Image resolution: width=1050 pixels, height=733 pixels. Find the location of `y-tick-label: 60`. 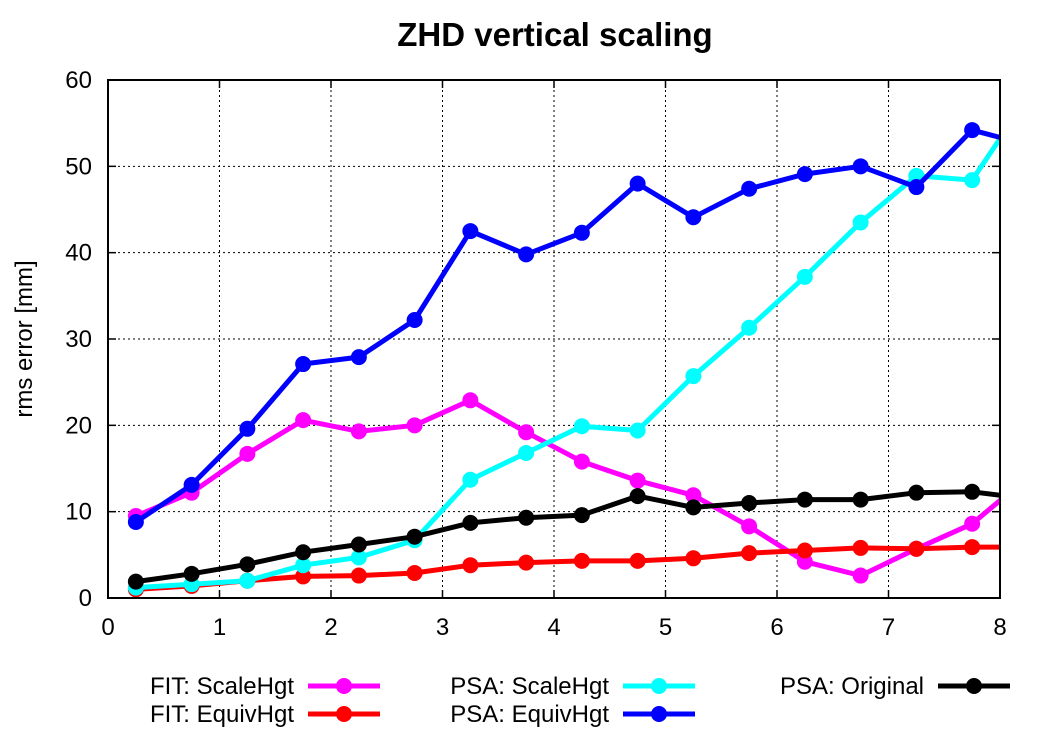

y-tick-label: 60 is located at coordinates (78, 80).